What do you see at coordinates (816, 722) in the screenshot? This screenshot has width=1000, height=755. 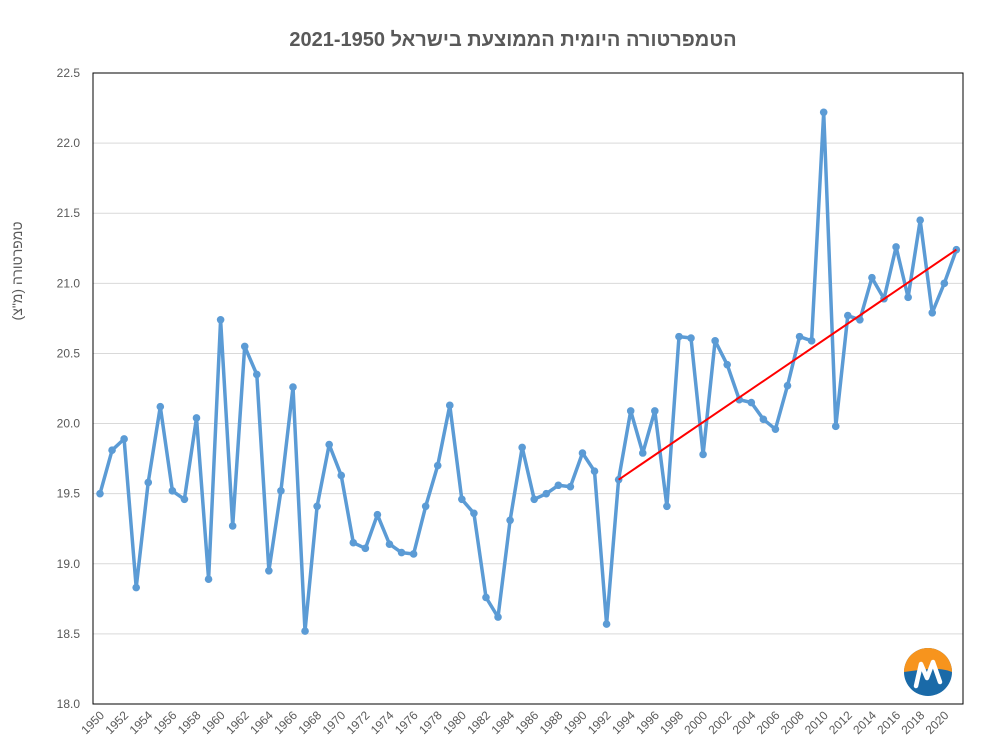 I see `x-tick-label: 2010` at bounding box center [816, 722].